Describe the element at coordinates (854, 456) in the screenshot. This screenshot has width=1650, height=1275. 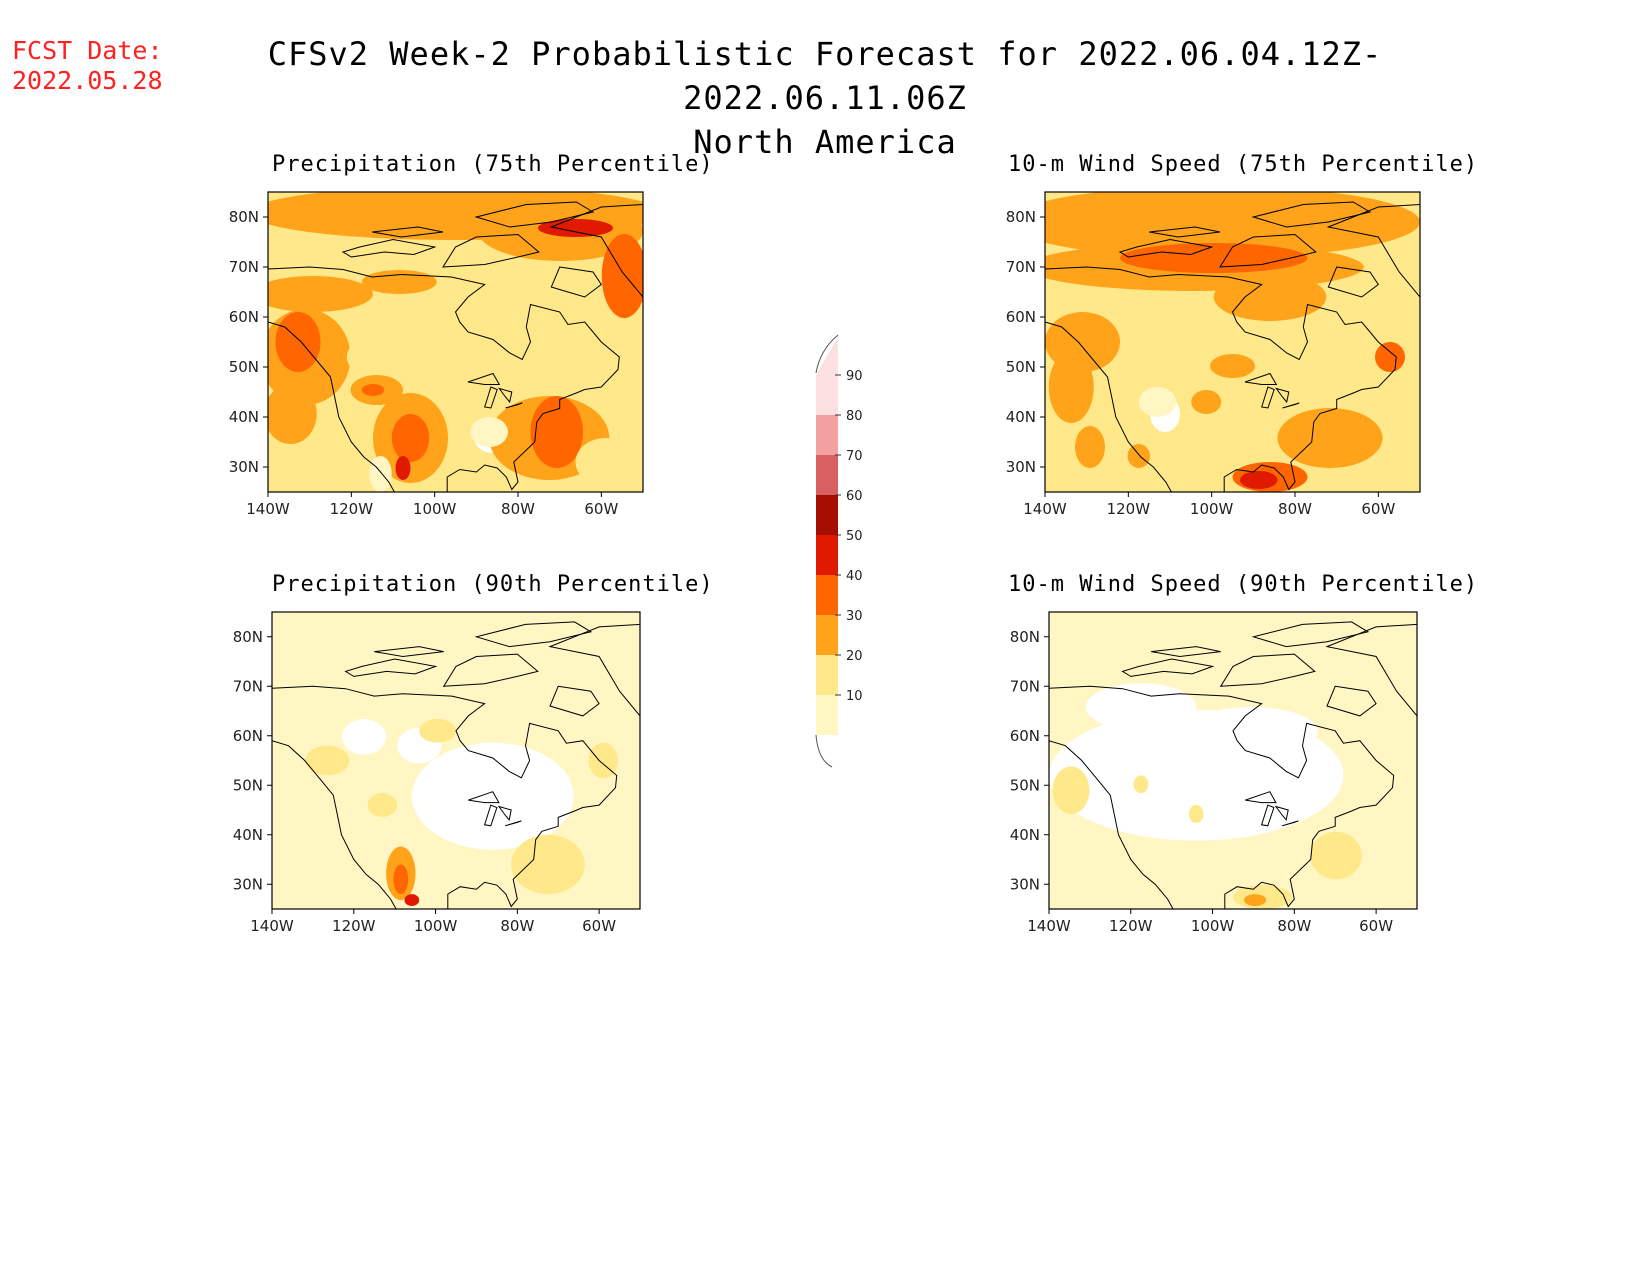
I see `colorbar-label: 70` at that location.